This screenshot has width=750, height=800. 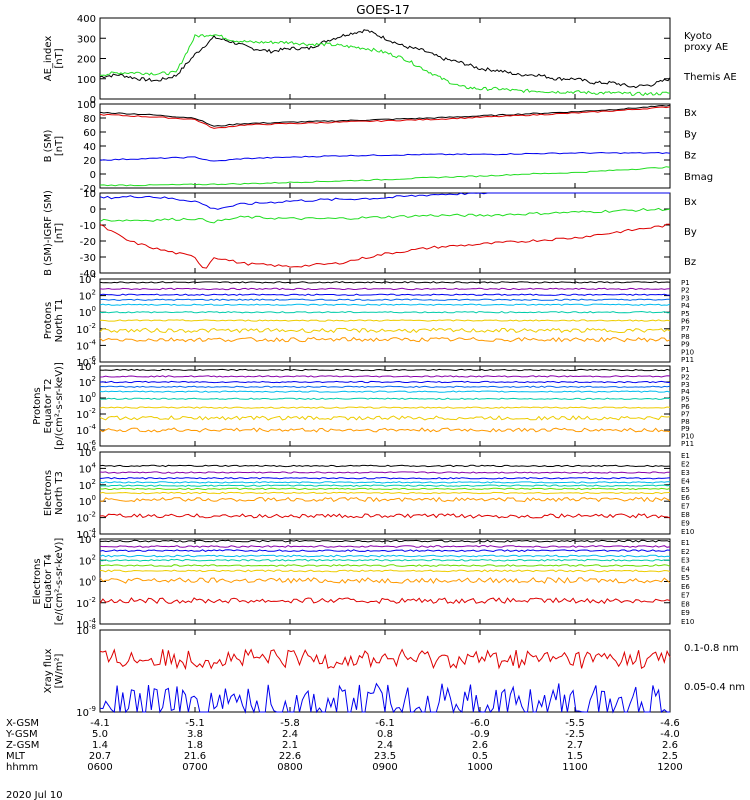 I want to click on xaxis-value: 0900, so click(x=384, y=767).